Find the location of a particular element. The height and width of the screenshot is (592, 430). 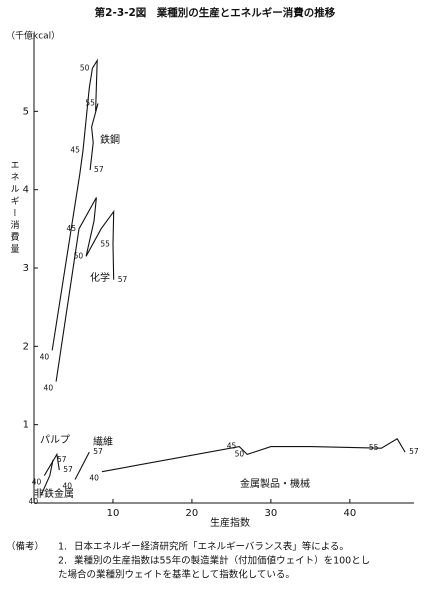

series-name: 非鉄金属 is located at coordinates (54, 493).